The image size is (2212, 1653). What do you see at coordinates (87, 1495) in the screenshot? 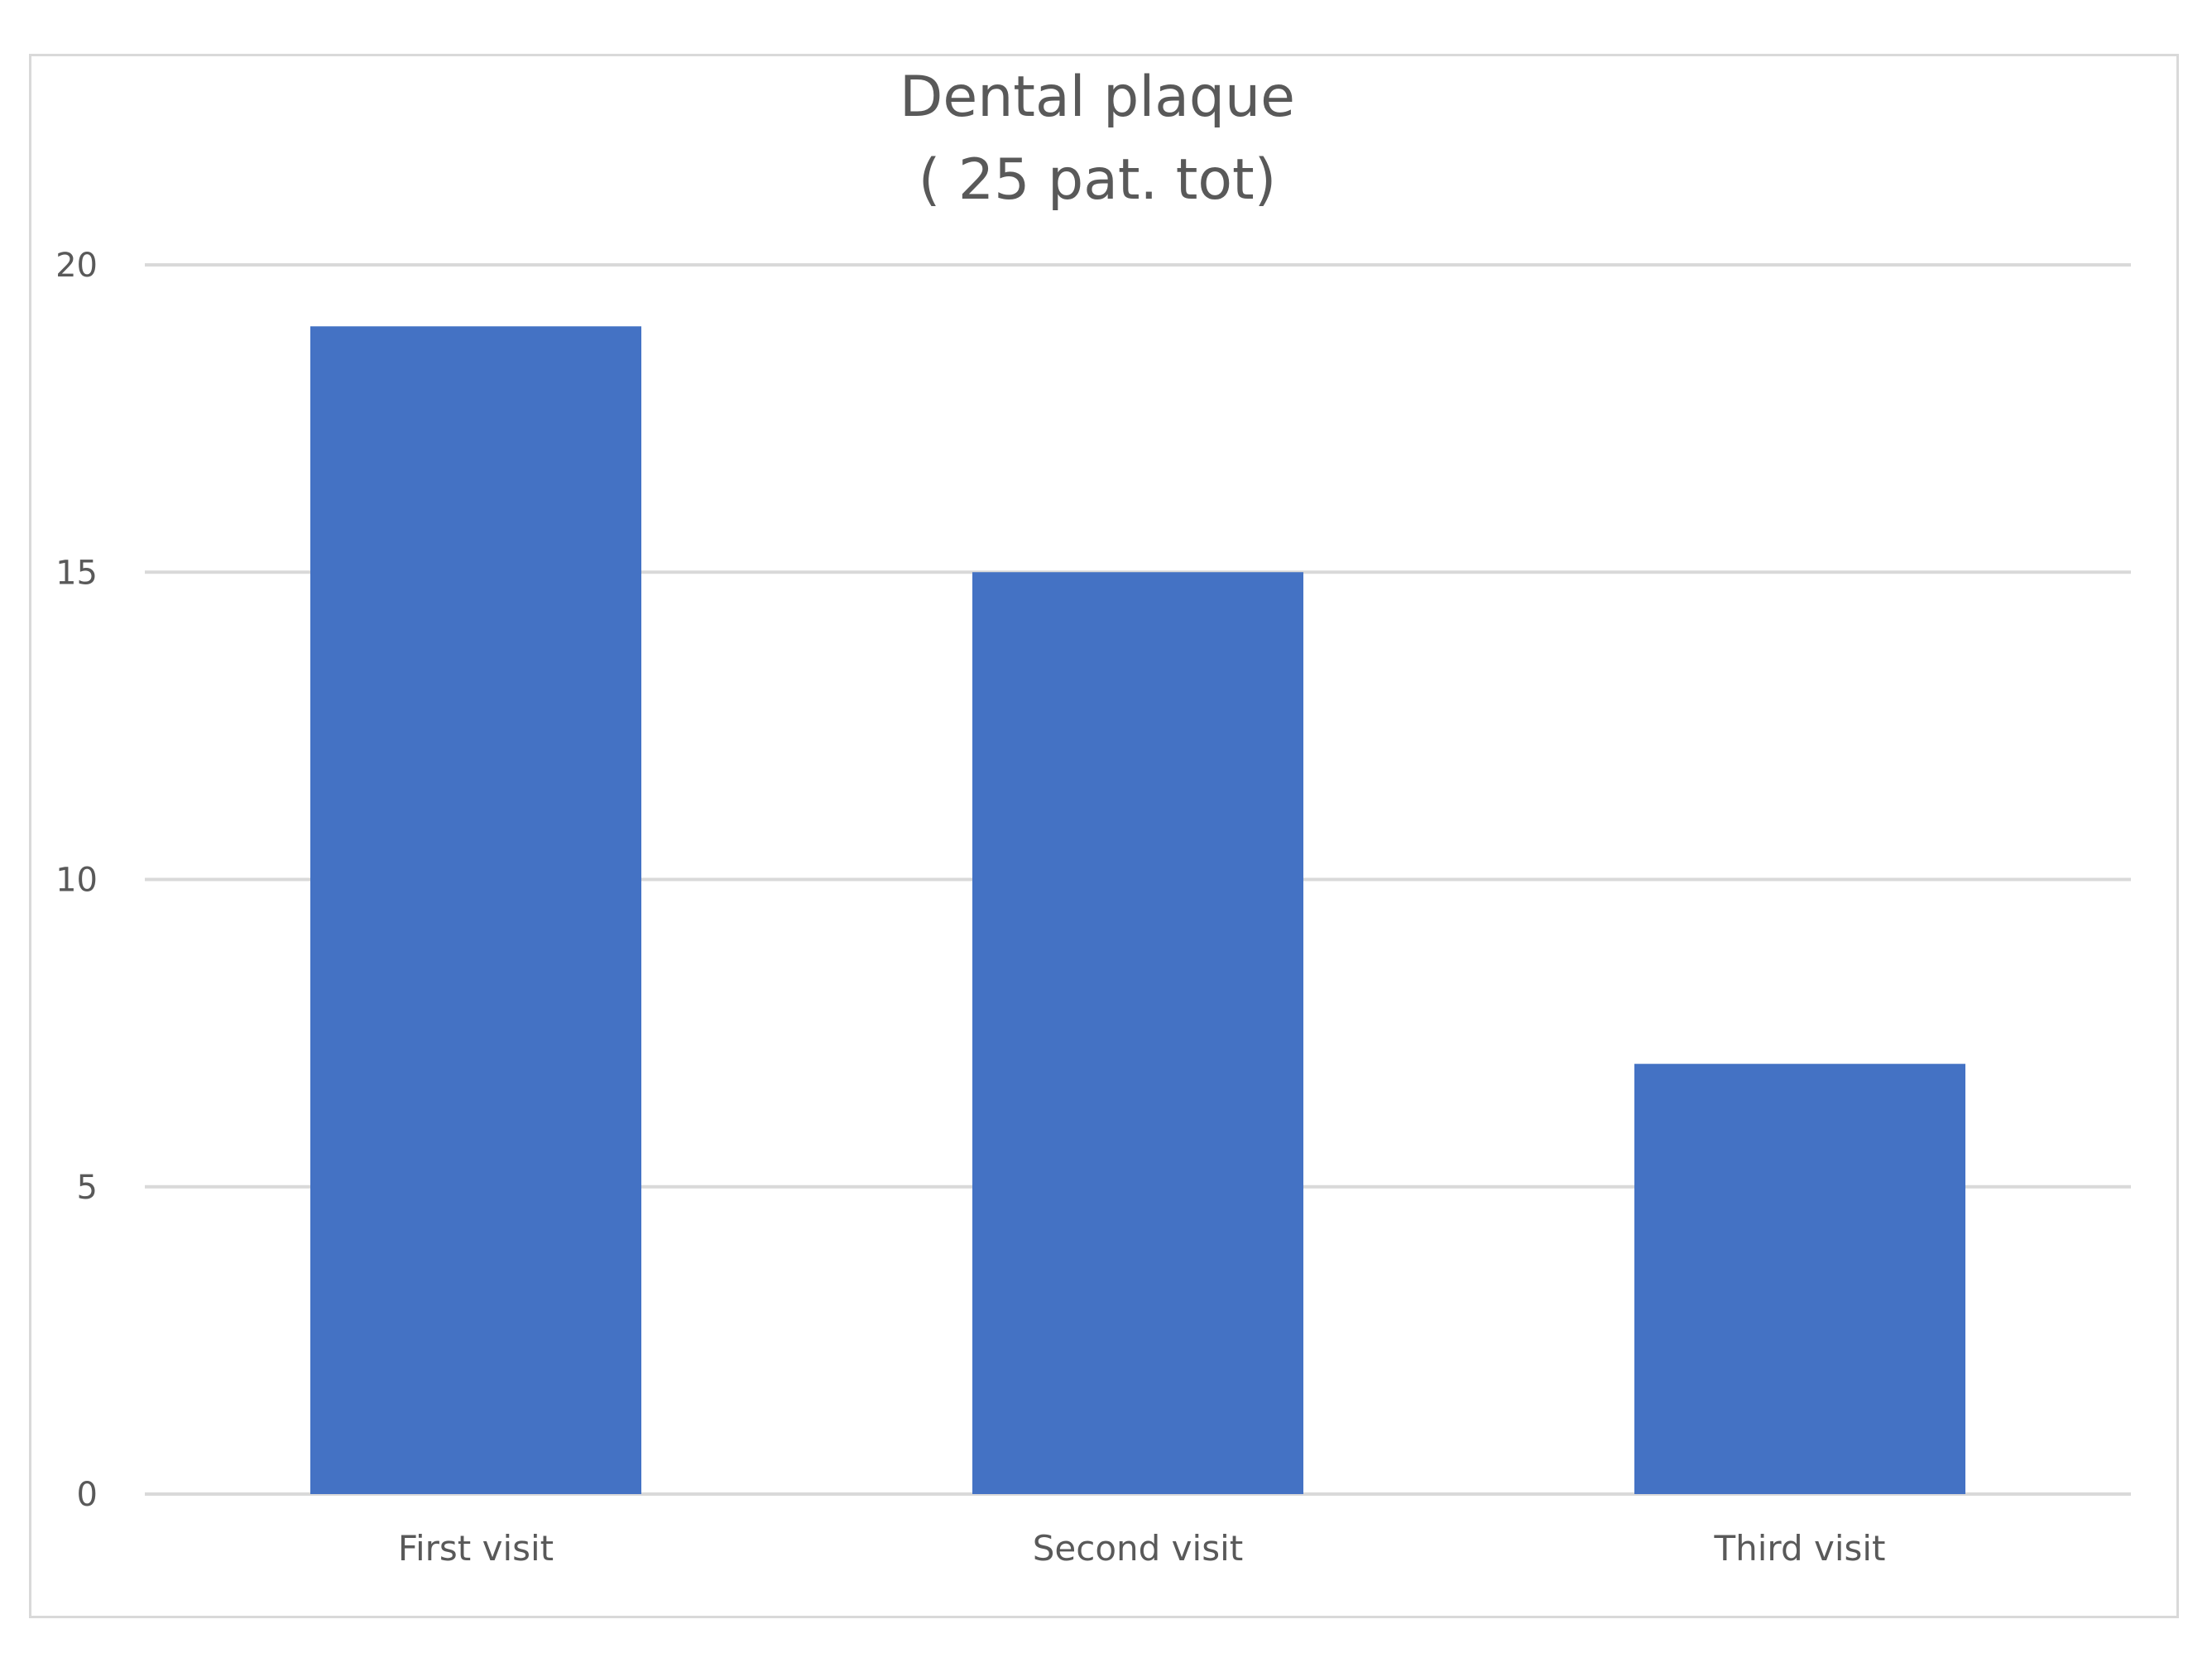
I see `y-tick-label-0: 0` at bounding box center [87, 1495].